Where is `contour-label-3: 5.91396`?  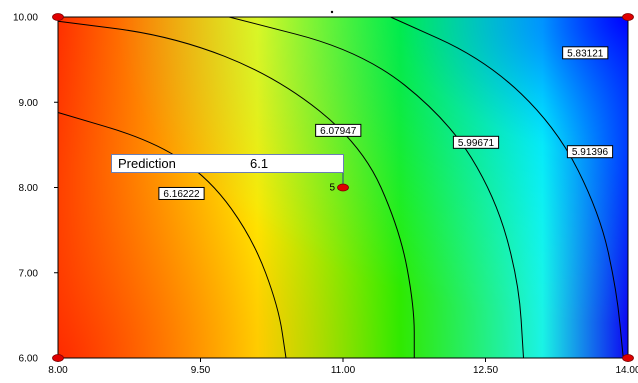 contour-label-3: 5.91396 is located at coordinates (590, 152).